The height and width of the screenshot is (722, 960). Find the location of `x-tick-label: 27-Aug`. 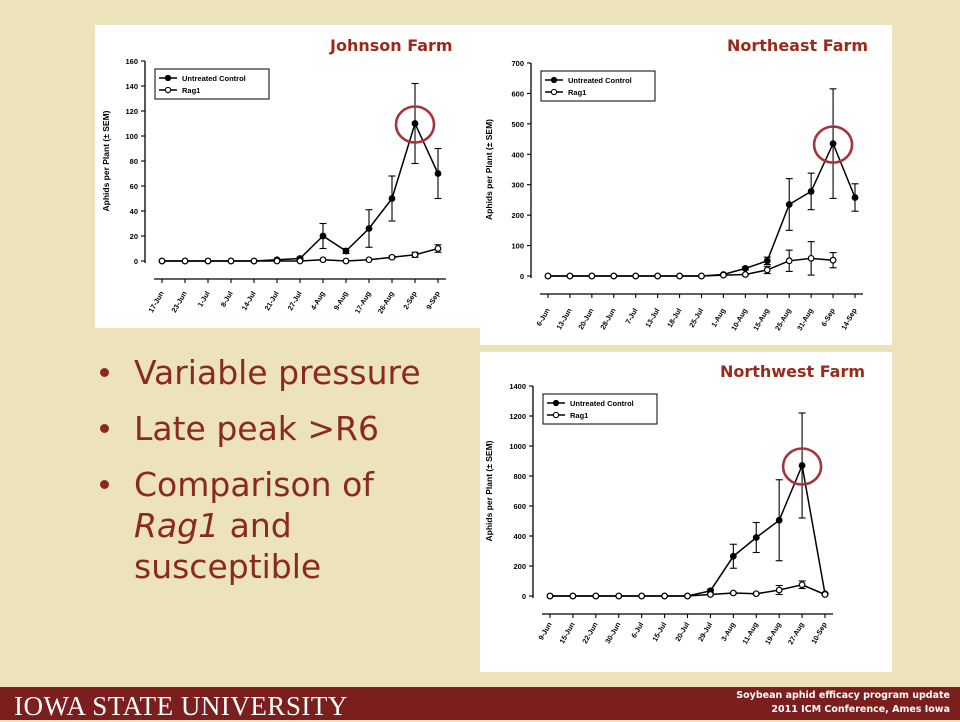

x-tick-label: 27-Aug is located at coordinates (796, 634).